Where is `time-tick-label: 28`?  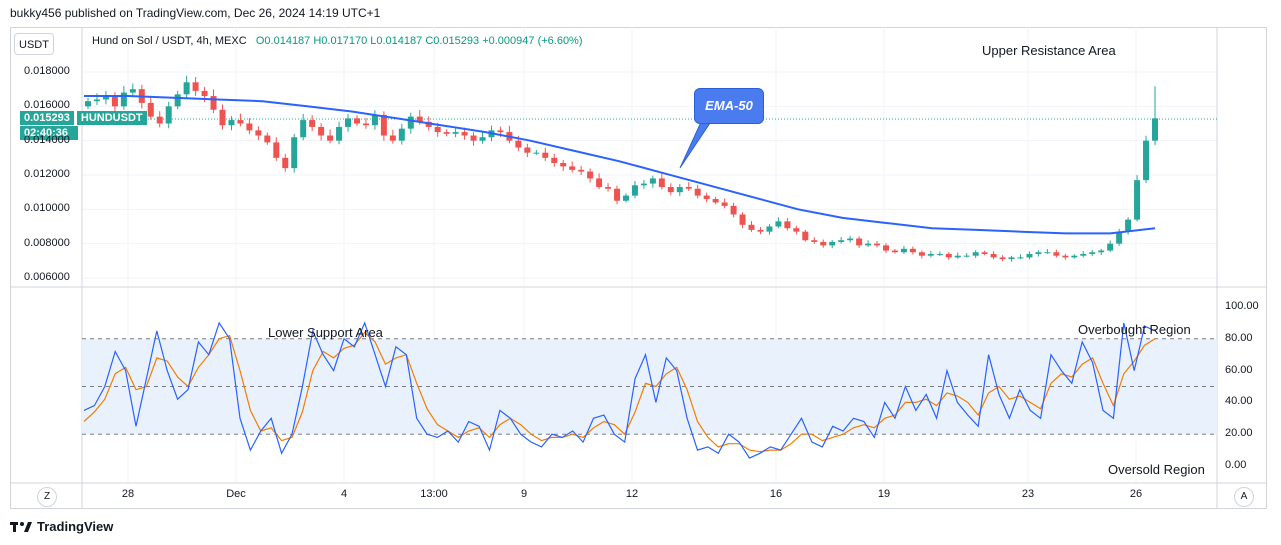 time-tick-label: 28 is located at coordinates (128, 494).